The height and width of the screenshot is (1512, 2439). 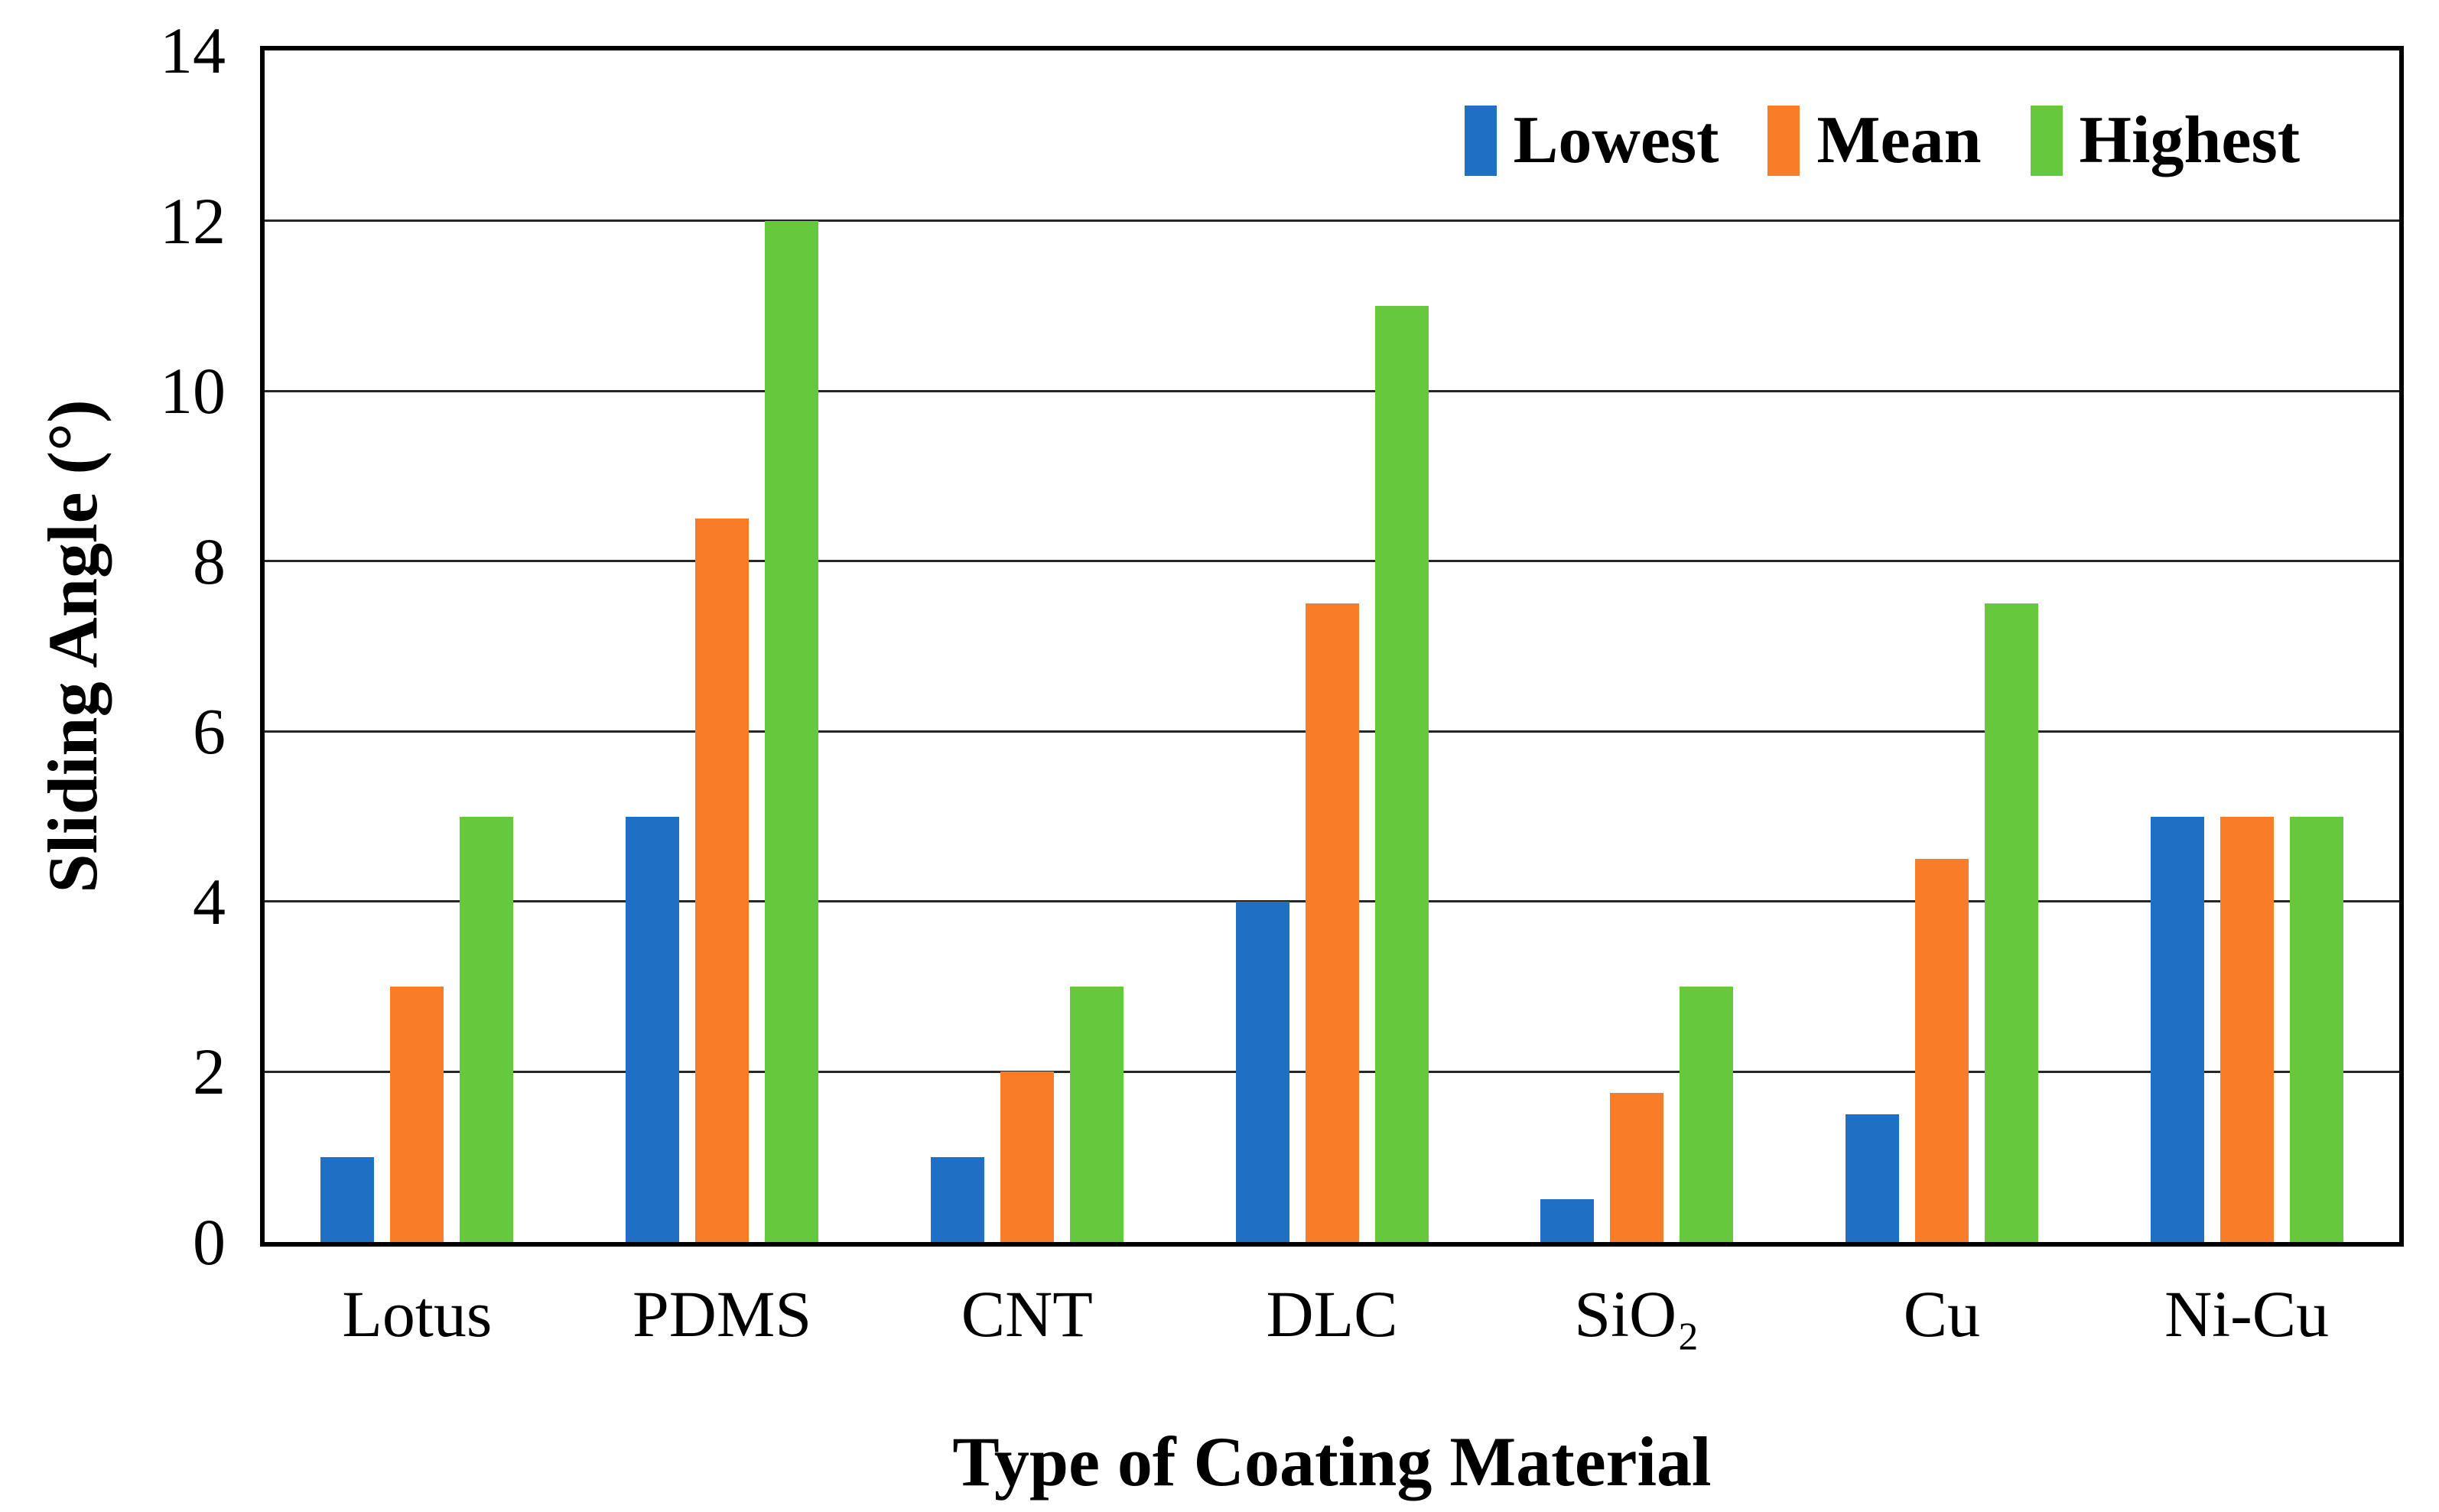 I want to click on legend-swatch-lowest-icon, so click(x=1480, y=141).